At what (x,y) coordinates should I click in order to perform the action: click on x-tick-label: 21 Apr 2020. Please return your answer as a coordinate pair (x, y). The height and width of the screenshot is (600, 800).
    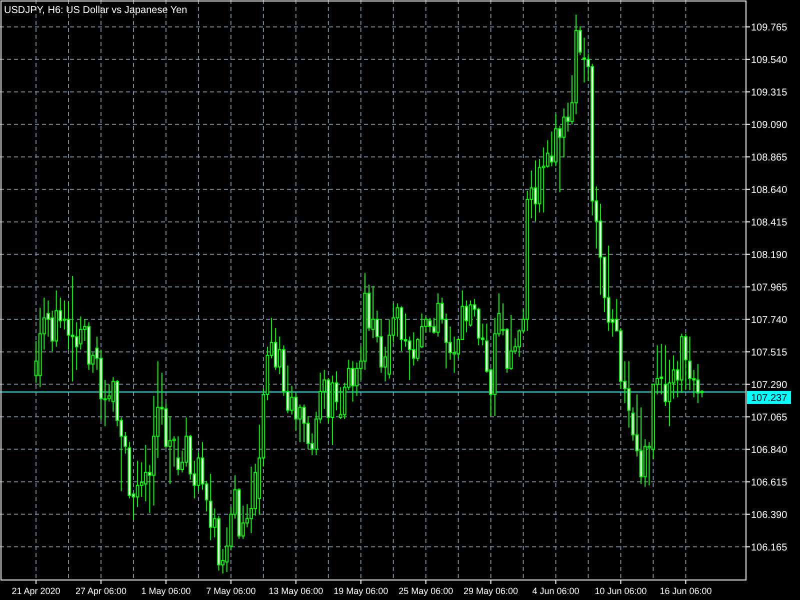
    Looking at the image, I should click on (36, 591).